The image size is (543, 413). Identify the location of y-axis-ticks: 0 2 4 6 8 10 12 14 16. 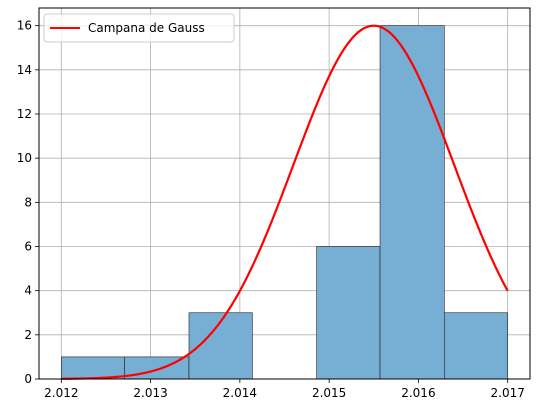
(28, 202).